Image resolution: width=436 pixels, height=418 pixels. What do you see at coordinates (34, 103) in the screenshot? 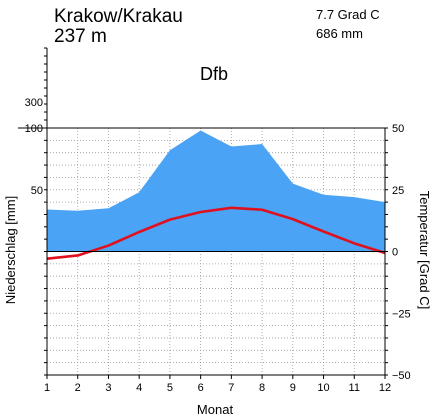
I see `left-tick-label: 300` at bounding box center [34, 103].